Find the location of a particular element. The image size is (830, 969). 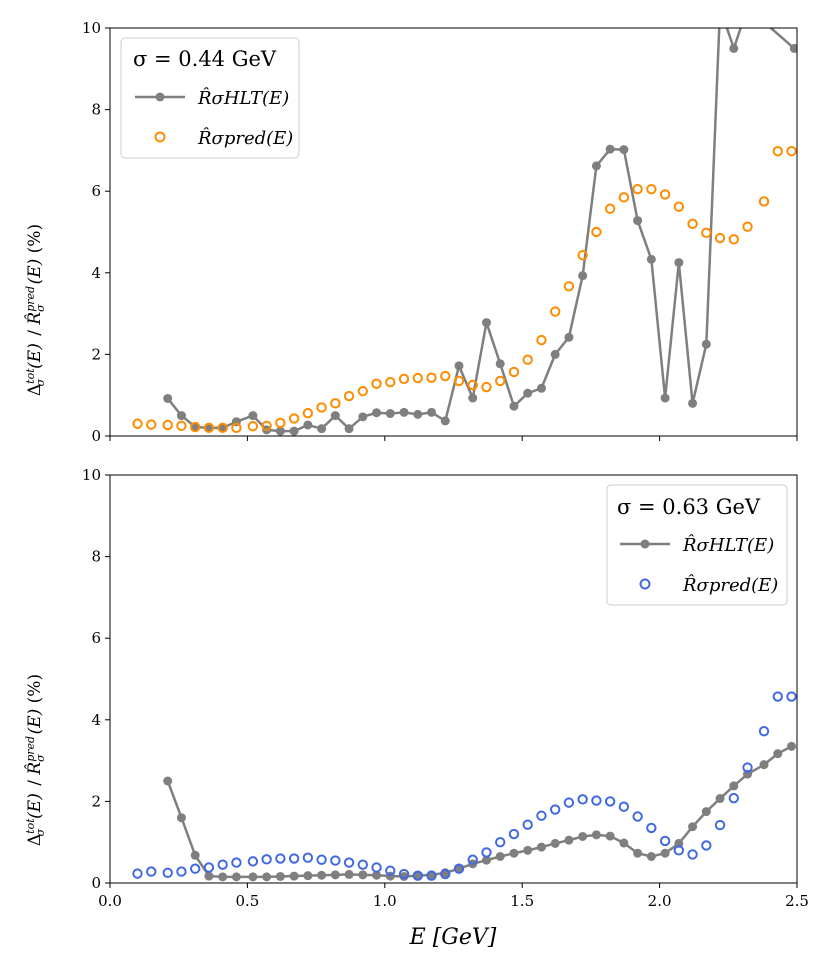

bottom-legend-hlt-label: R̂σHLT(E) is located at coordinates (728, 545).